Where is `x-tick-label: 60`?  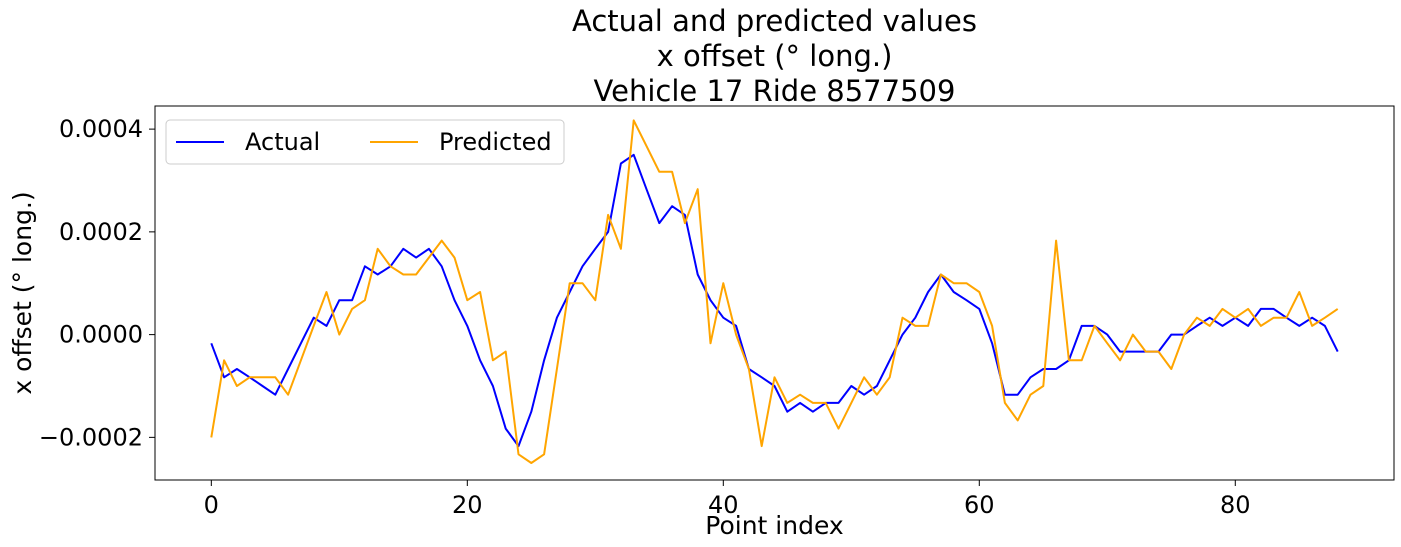
x-tick-label: 60 is located at coordinates (979, 505).